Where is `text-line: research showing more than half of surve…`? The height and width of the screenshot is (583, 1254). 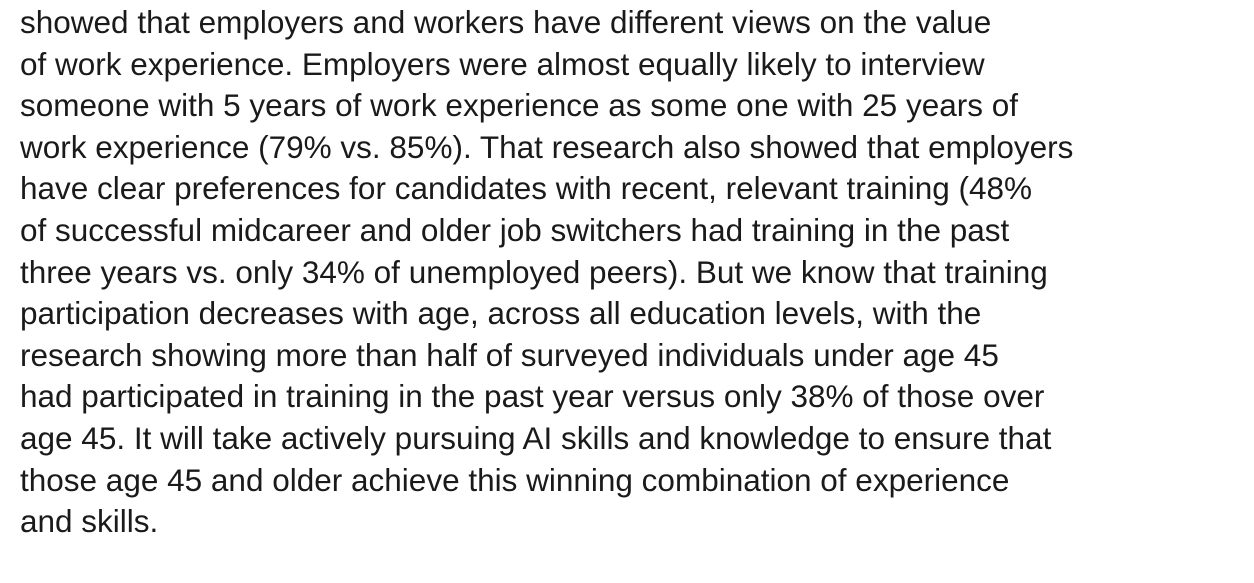 text-line: research showing more than half of surve… is located at coordinates (509, 354).